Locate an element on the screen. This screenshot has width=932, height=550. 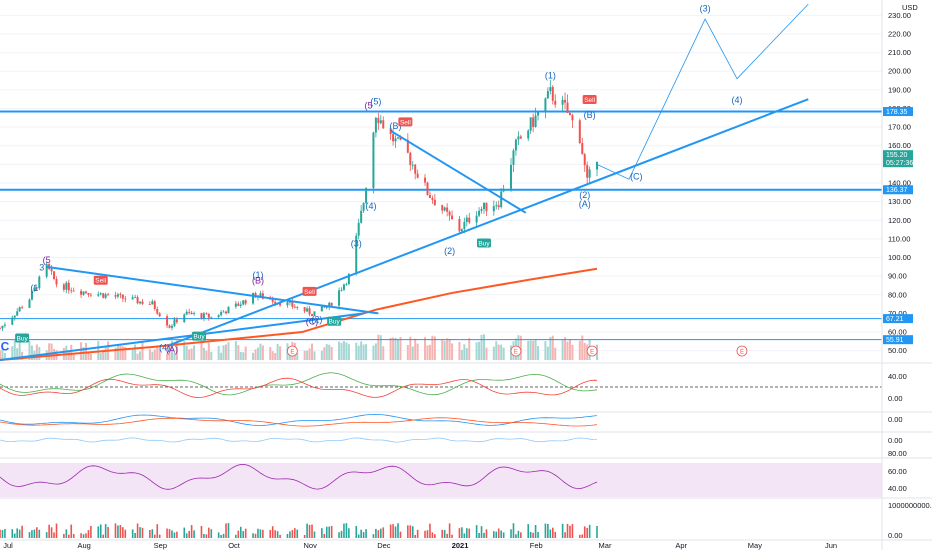
price-label-text: 178.35 is located at coordinates (897, 112).